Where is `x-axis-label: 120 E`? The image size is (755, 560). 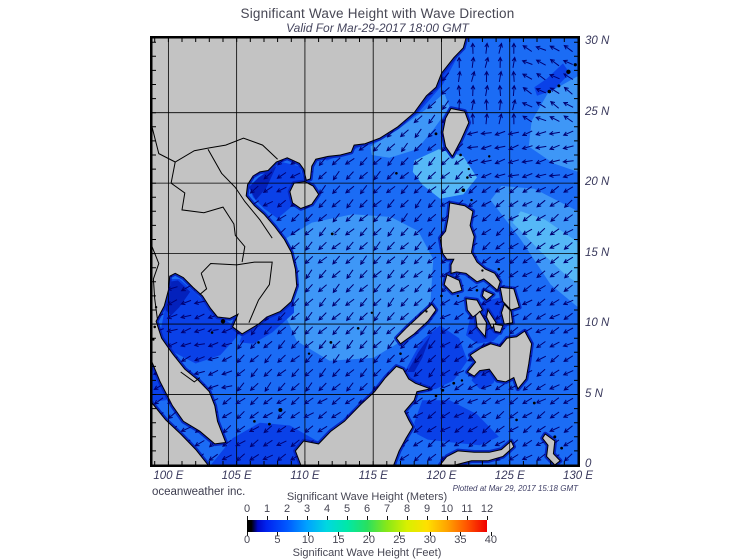 x-axis-label: 120 E is located at coordinates (441, 476).